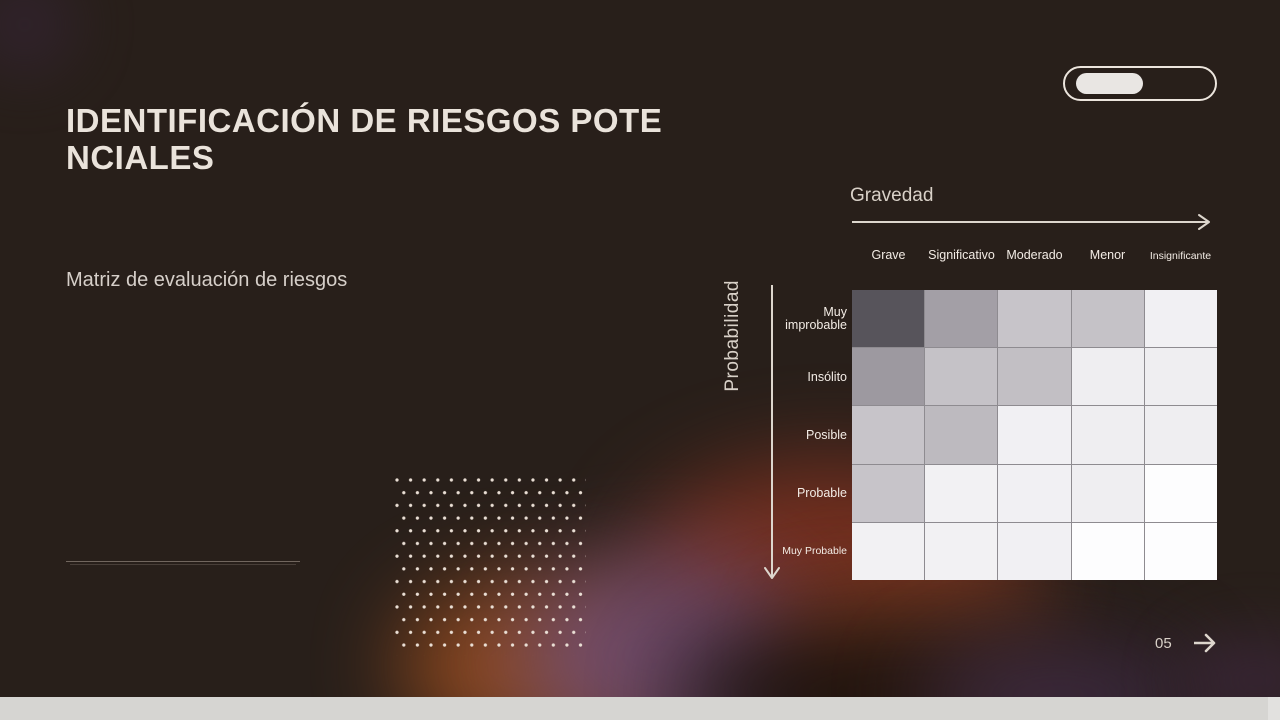 This screenshot has height=720, width=1280. I want to click on page-title: IDENTIFICACIÓN DE RIESGOS POTE NCIALES, so click(386, 139).